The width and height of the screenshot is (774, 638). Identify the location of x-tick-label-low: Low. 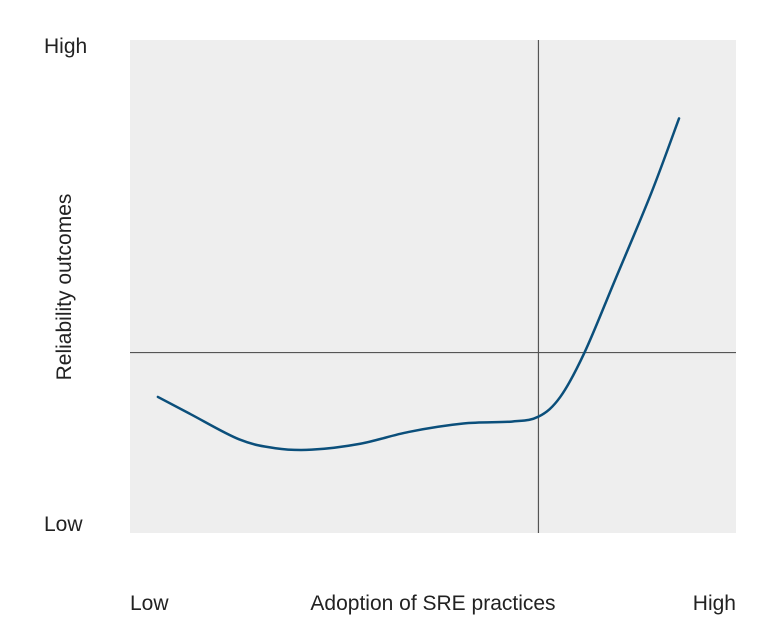
(149, 603).